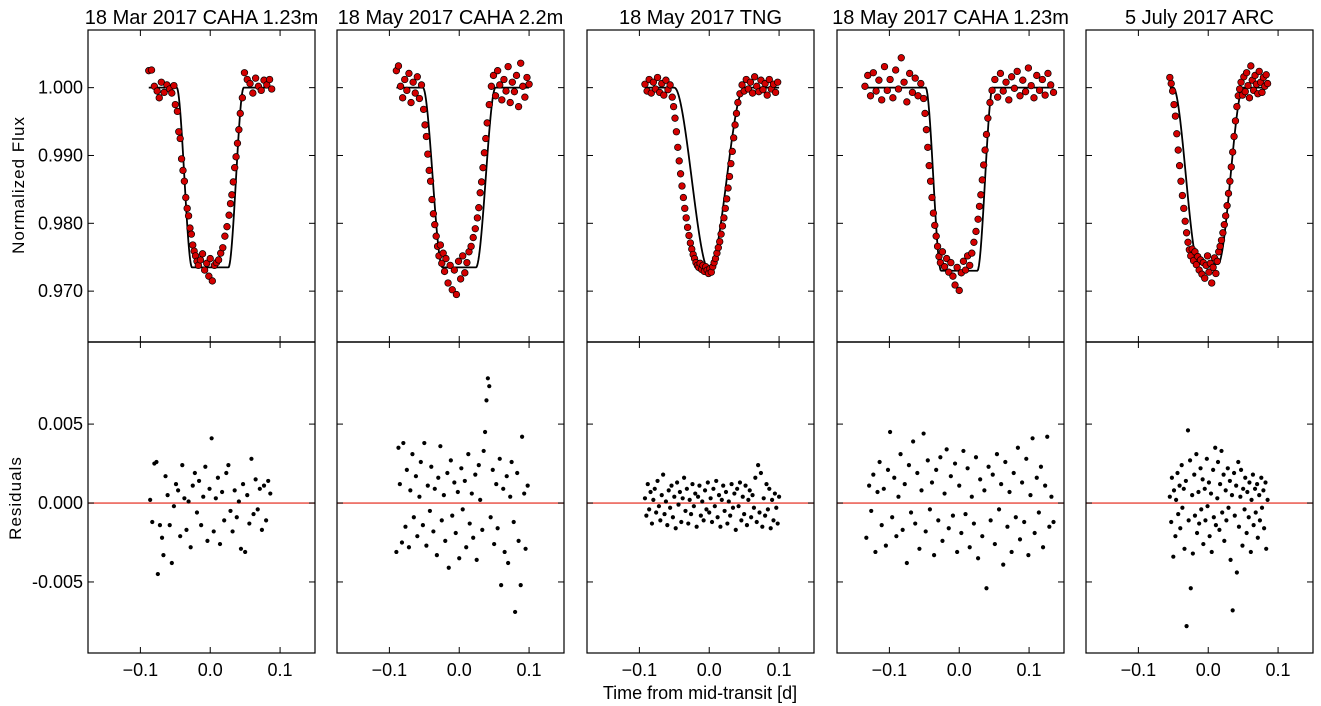 Image resolution: width=1321 pixels, height=706 pixels. I want to click on x-tick-label: 0.1, so click(1278, 670).